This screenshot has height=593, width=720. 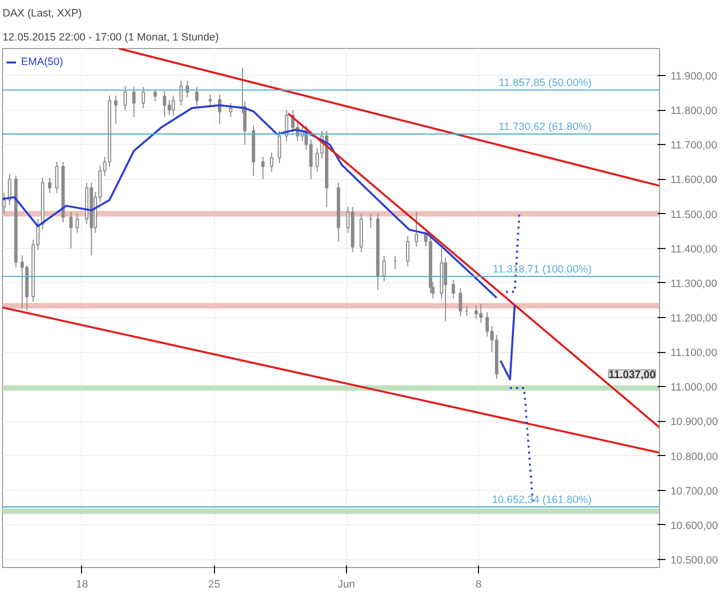 What do you see at coordinates (110, 38) in the screenshot?
I see `chart-subtitle: 12.05.2015 22:00 - 17:00 (1 Monat, 1 Stunde)` at bounding box center [110, 38].